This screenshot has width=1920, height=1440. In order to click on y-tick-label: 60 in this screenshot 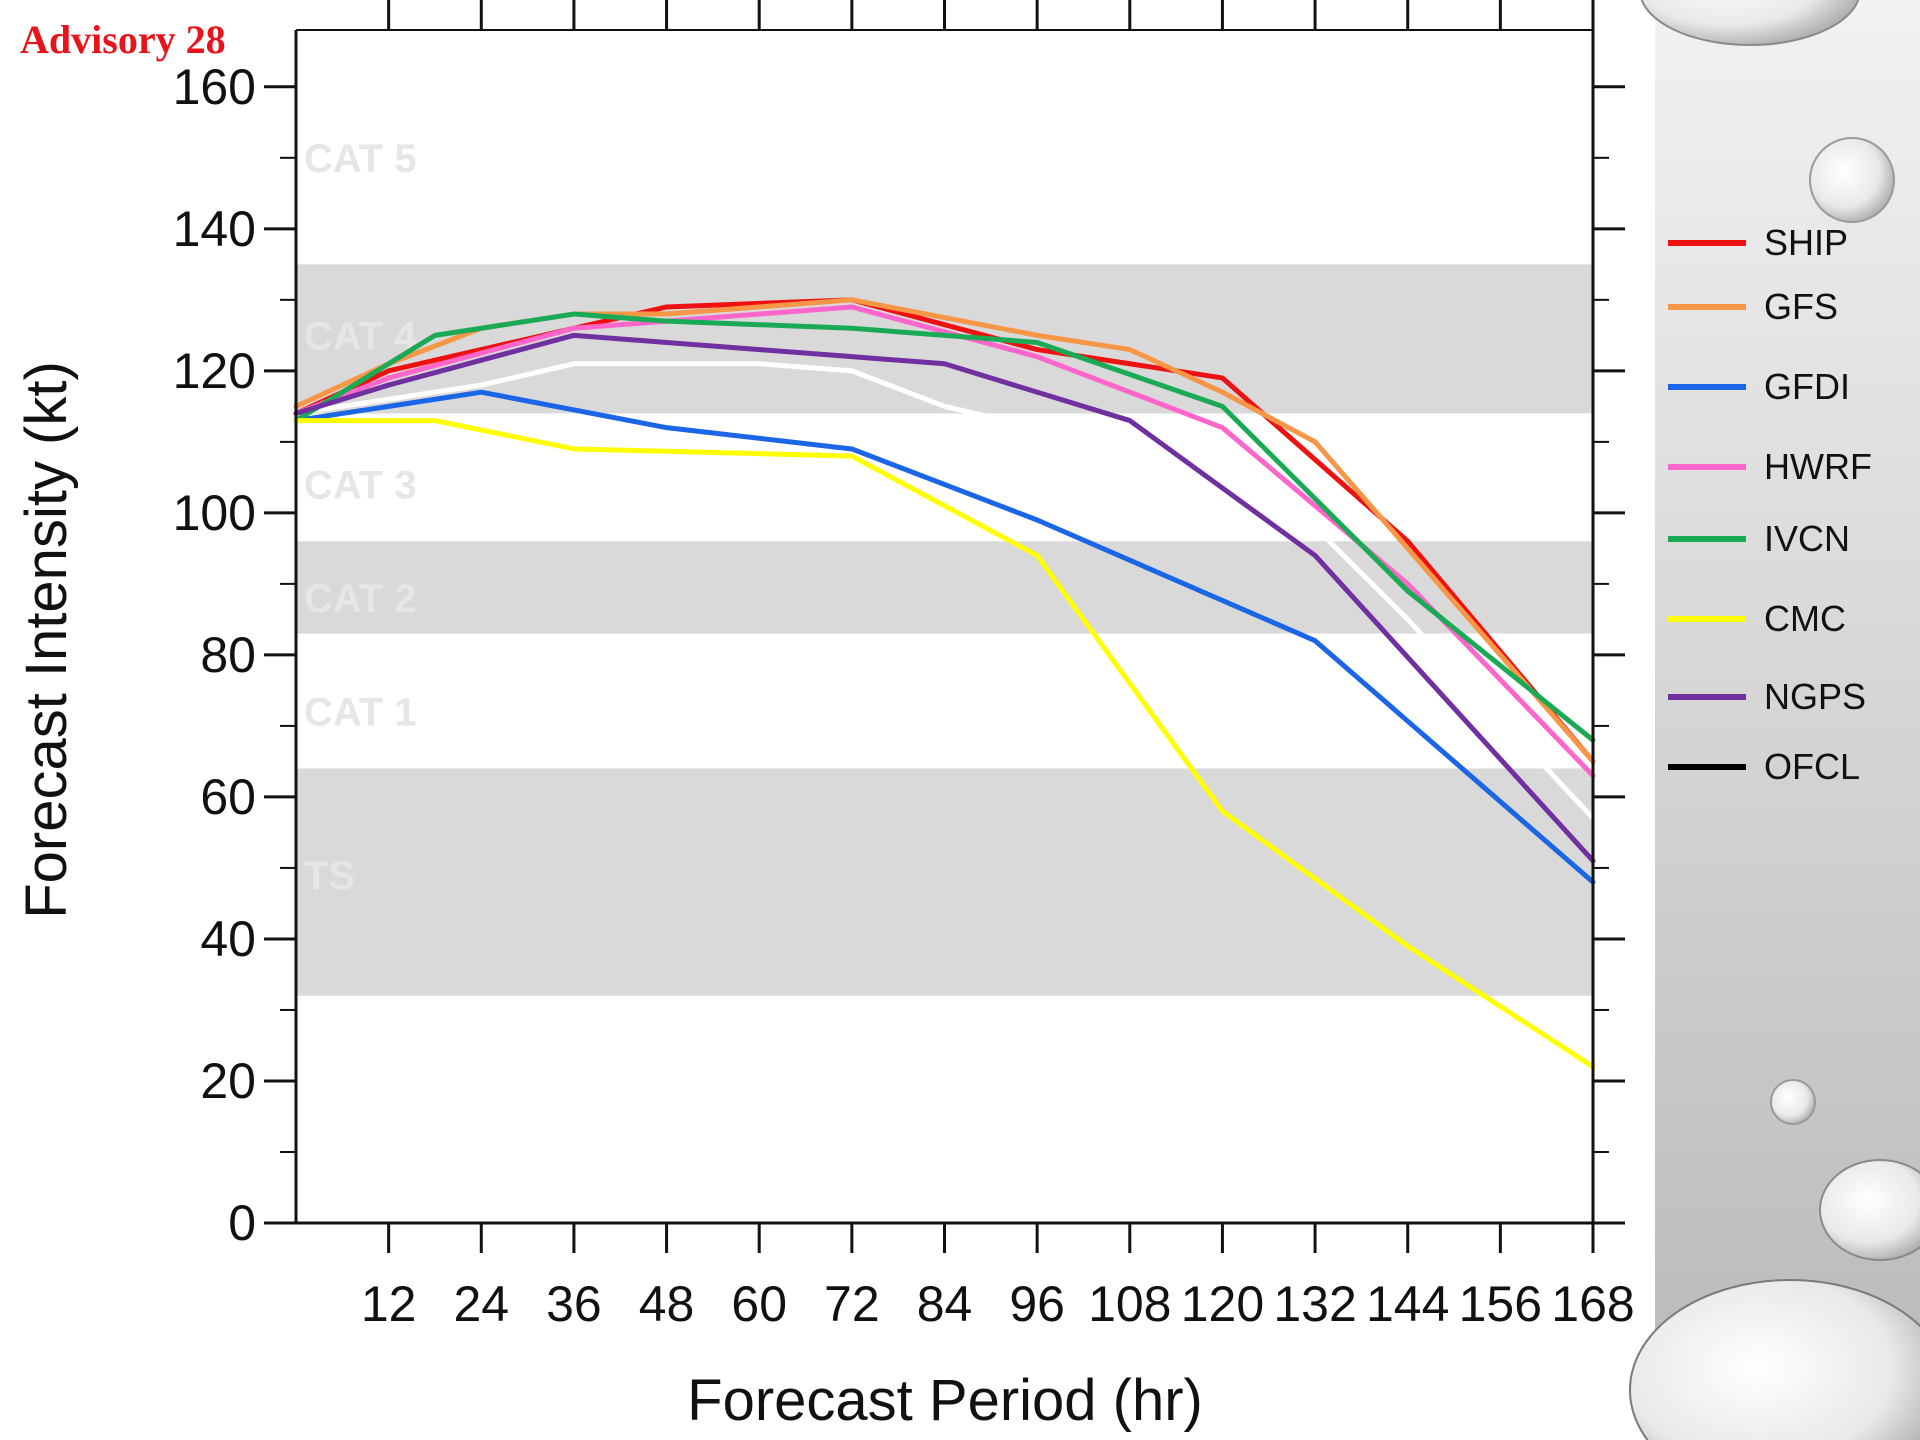, I will do `click(228, 797)`.